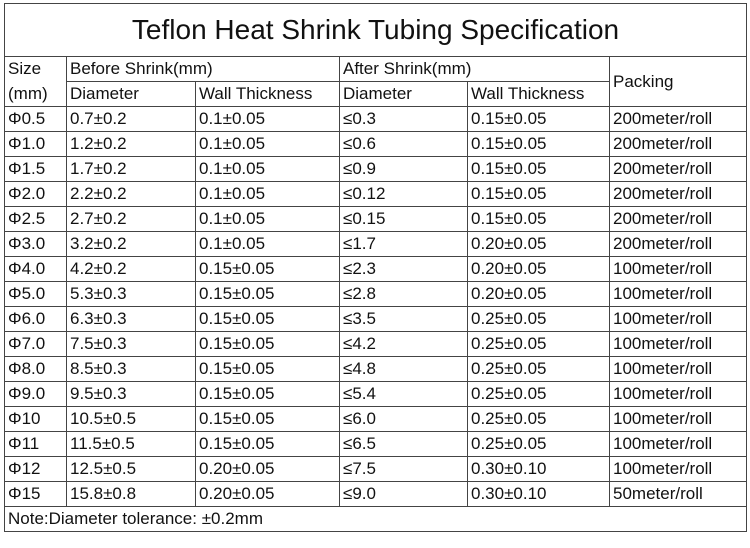 This screenshot has width=750, height=548. Describe the element at coordinates (35, 394) in the screenshot. I see `data-cell: Φ9.0` at that location.